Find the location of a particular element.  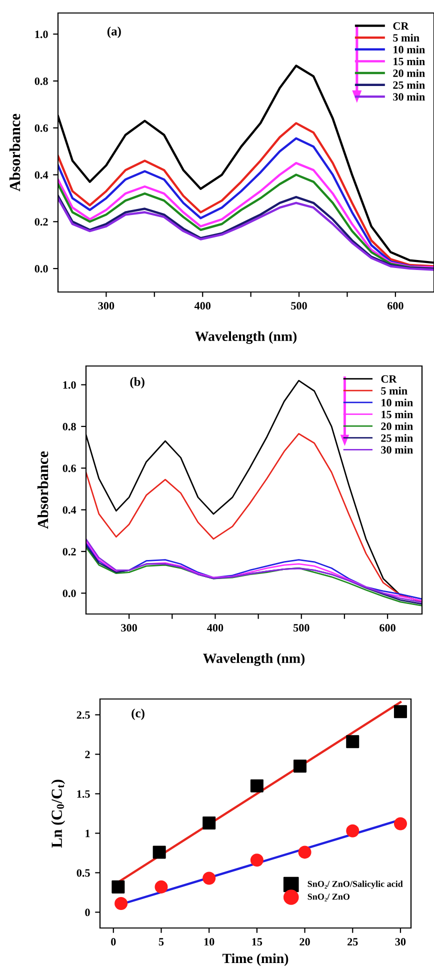

y-tick-label: 1.5 is located at coordinates (83, 794).